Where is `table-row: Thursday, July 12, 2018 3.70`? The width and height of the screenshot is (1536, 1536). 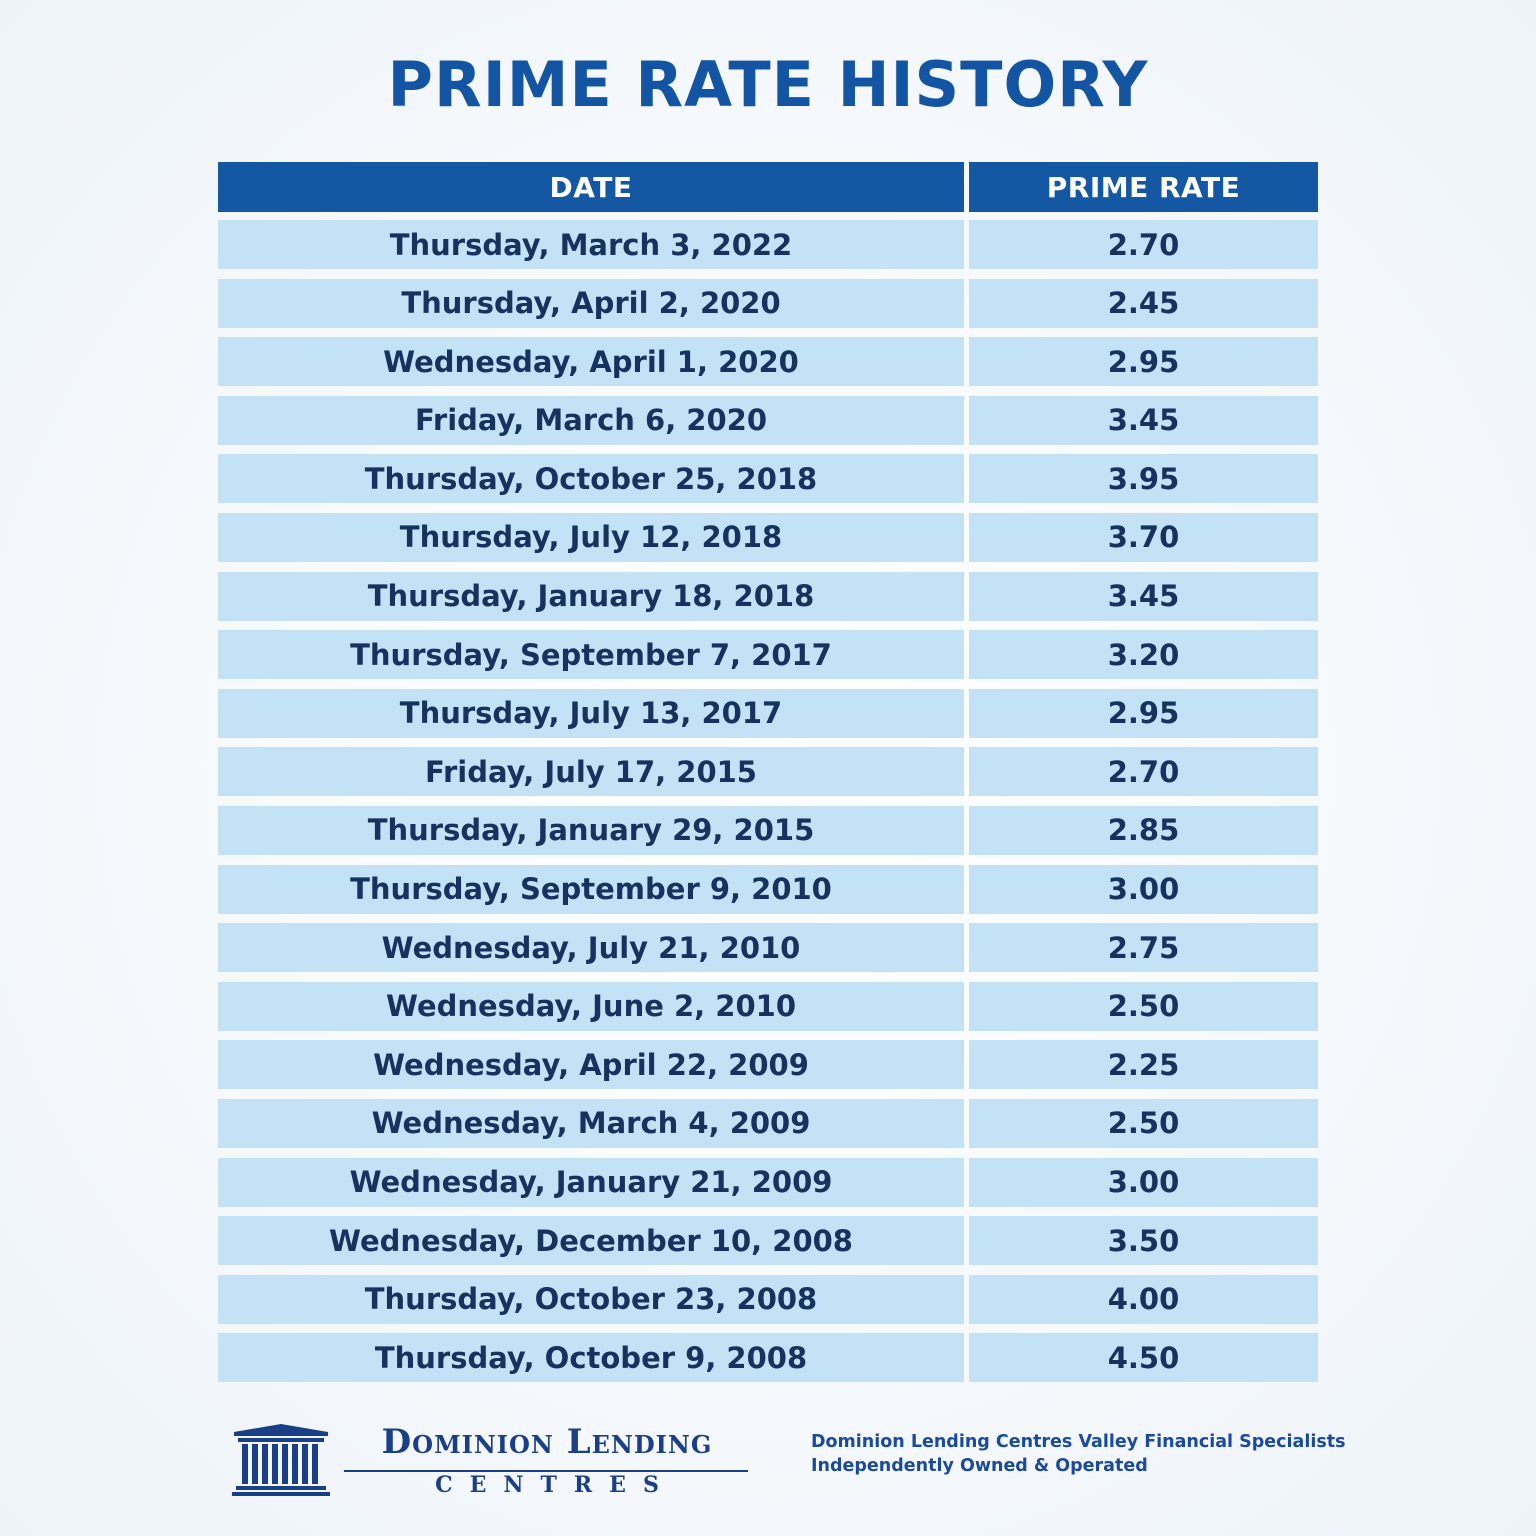
table-row: Thursday, July 12, 2018 3.70 is located at coordinates (768, 537).